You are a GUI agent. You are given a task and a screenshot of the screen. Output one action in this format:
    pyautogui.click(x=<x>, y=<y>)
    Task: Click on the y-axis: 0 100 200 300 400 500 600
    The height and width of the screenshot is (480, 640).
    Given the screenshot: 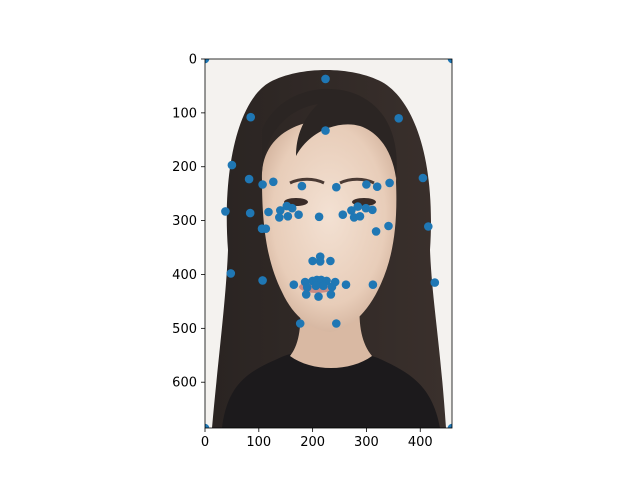 What is the action you would take?
    pyautogui.click(x=188, y=222)
    